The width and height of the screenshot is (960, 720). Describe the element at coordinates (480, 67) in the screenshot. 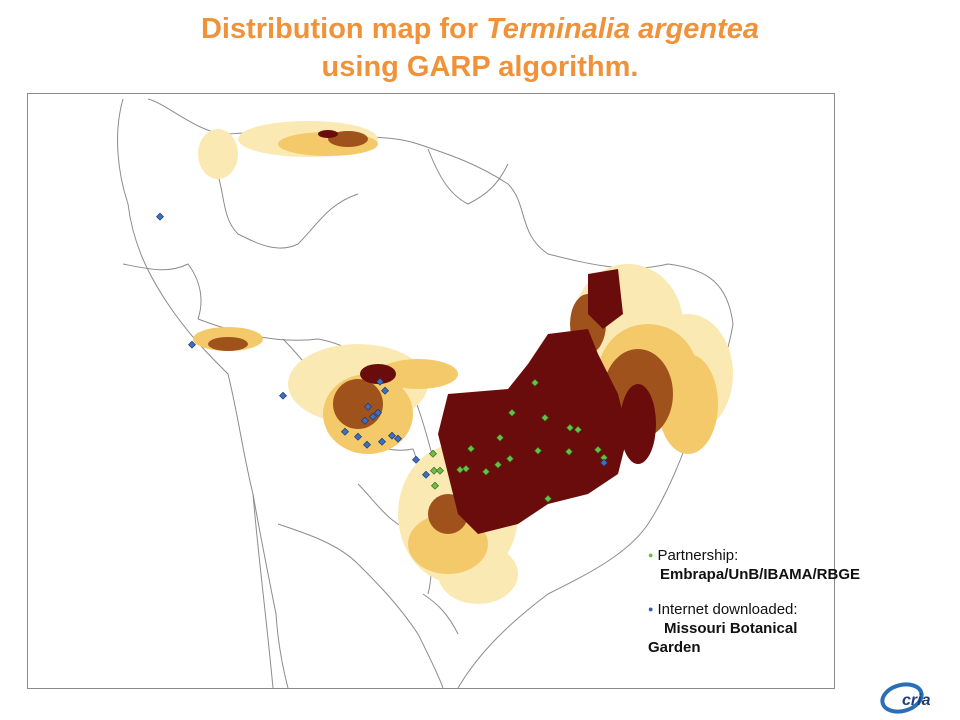

I see `title-line2: using GARP algorithm.` at that location.